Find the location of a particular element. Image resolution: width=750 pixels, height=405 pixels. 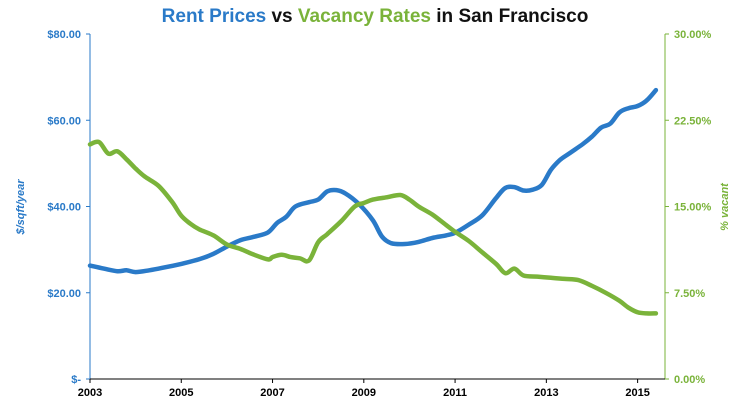

right-axis-ticks: 0.00% 7.50% 15.00% 22.50% 30.00% is located at coordinates (688, 207).